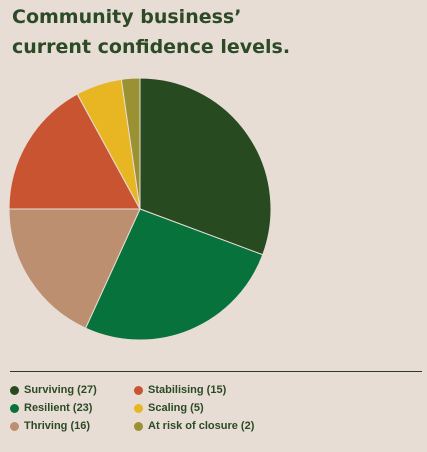 This screenshot has height=452, width=427. I want to click on legend-divider, so click(216, 371).